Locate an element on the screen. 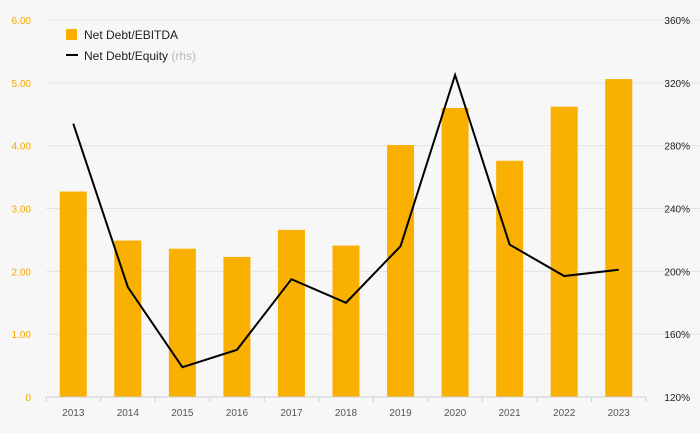 The image size is (700, 433). legend-rhs-note: (rhs) is located at coordinates (183, 56).